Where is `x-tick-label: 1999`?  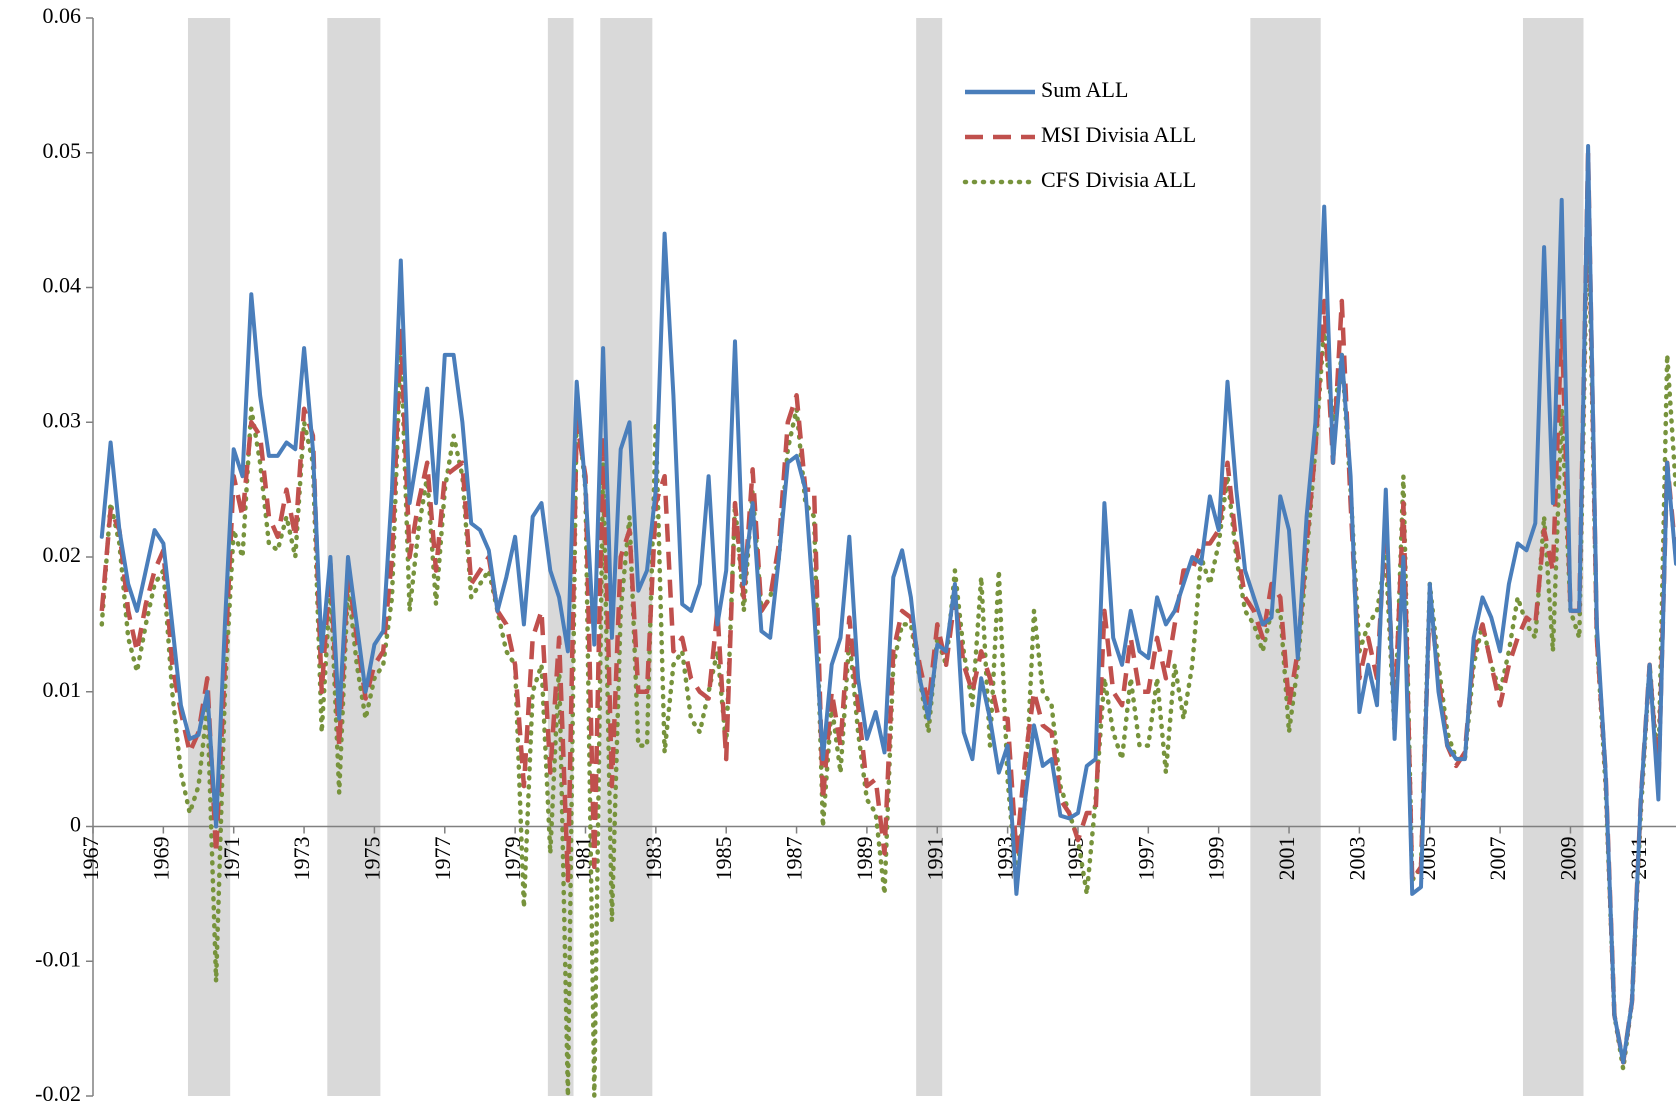
x-tick-label: 1999 is located at coordinates (1216, 859).